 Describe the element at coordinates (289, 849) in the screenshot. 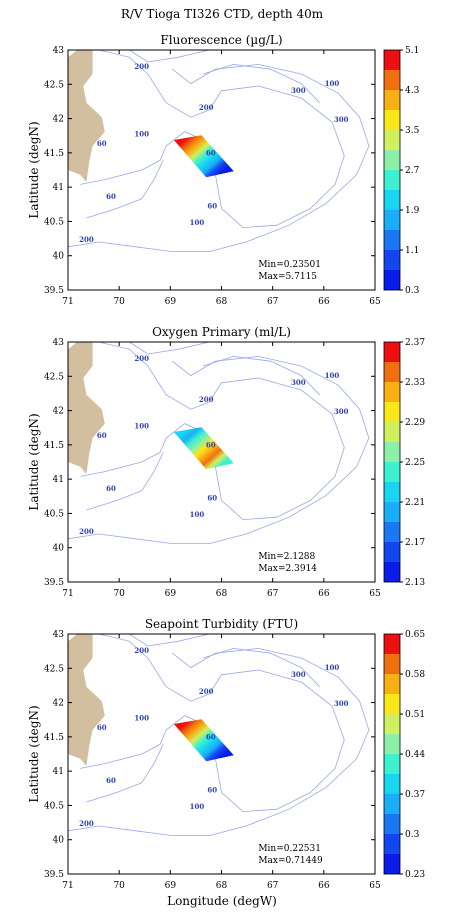

I see `min-label: Min=0.22531` at that location.